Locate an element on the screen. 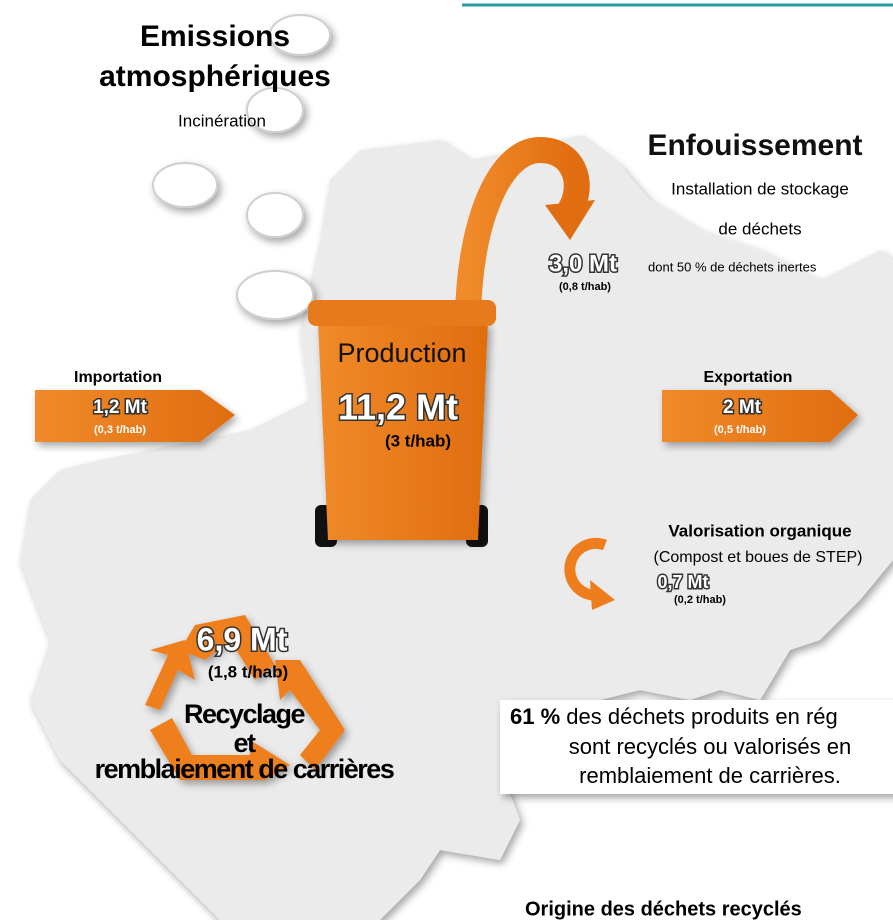 The image size is (893, 920). organic-per-capita: (0,2 t/hab) is located at coordinates (700, 600).